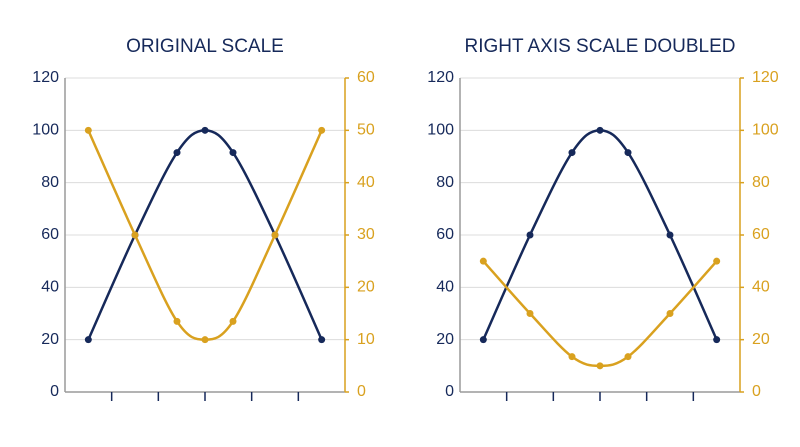  What do you see at coordinates (366, 234) in the screenshot?
I see `y2-tick-label: 30` at bounding box center [366, 234].